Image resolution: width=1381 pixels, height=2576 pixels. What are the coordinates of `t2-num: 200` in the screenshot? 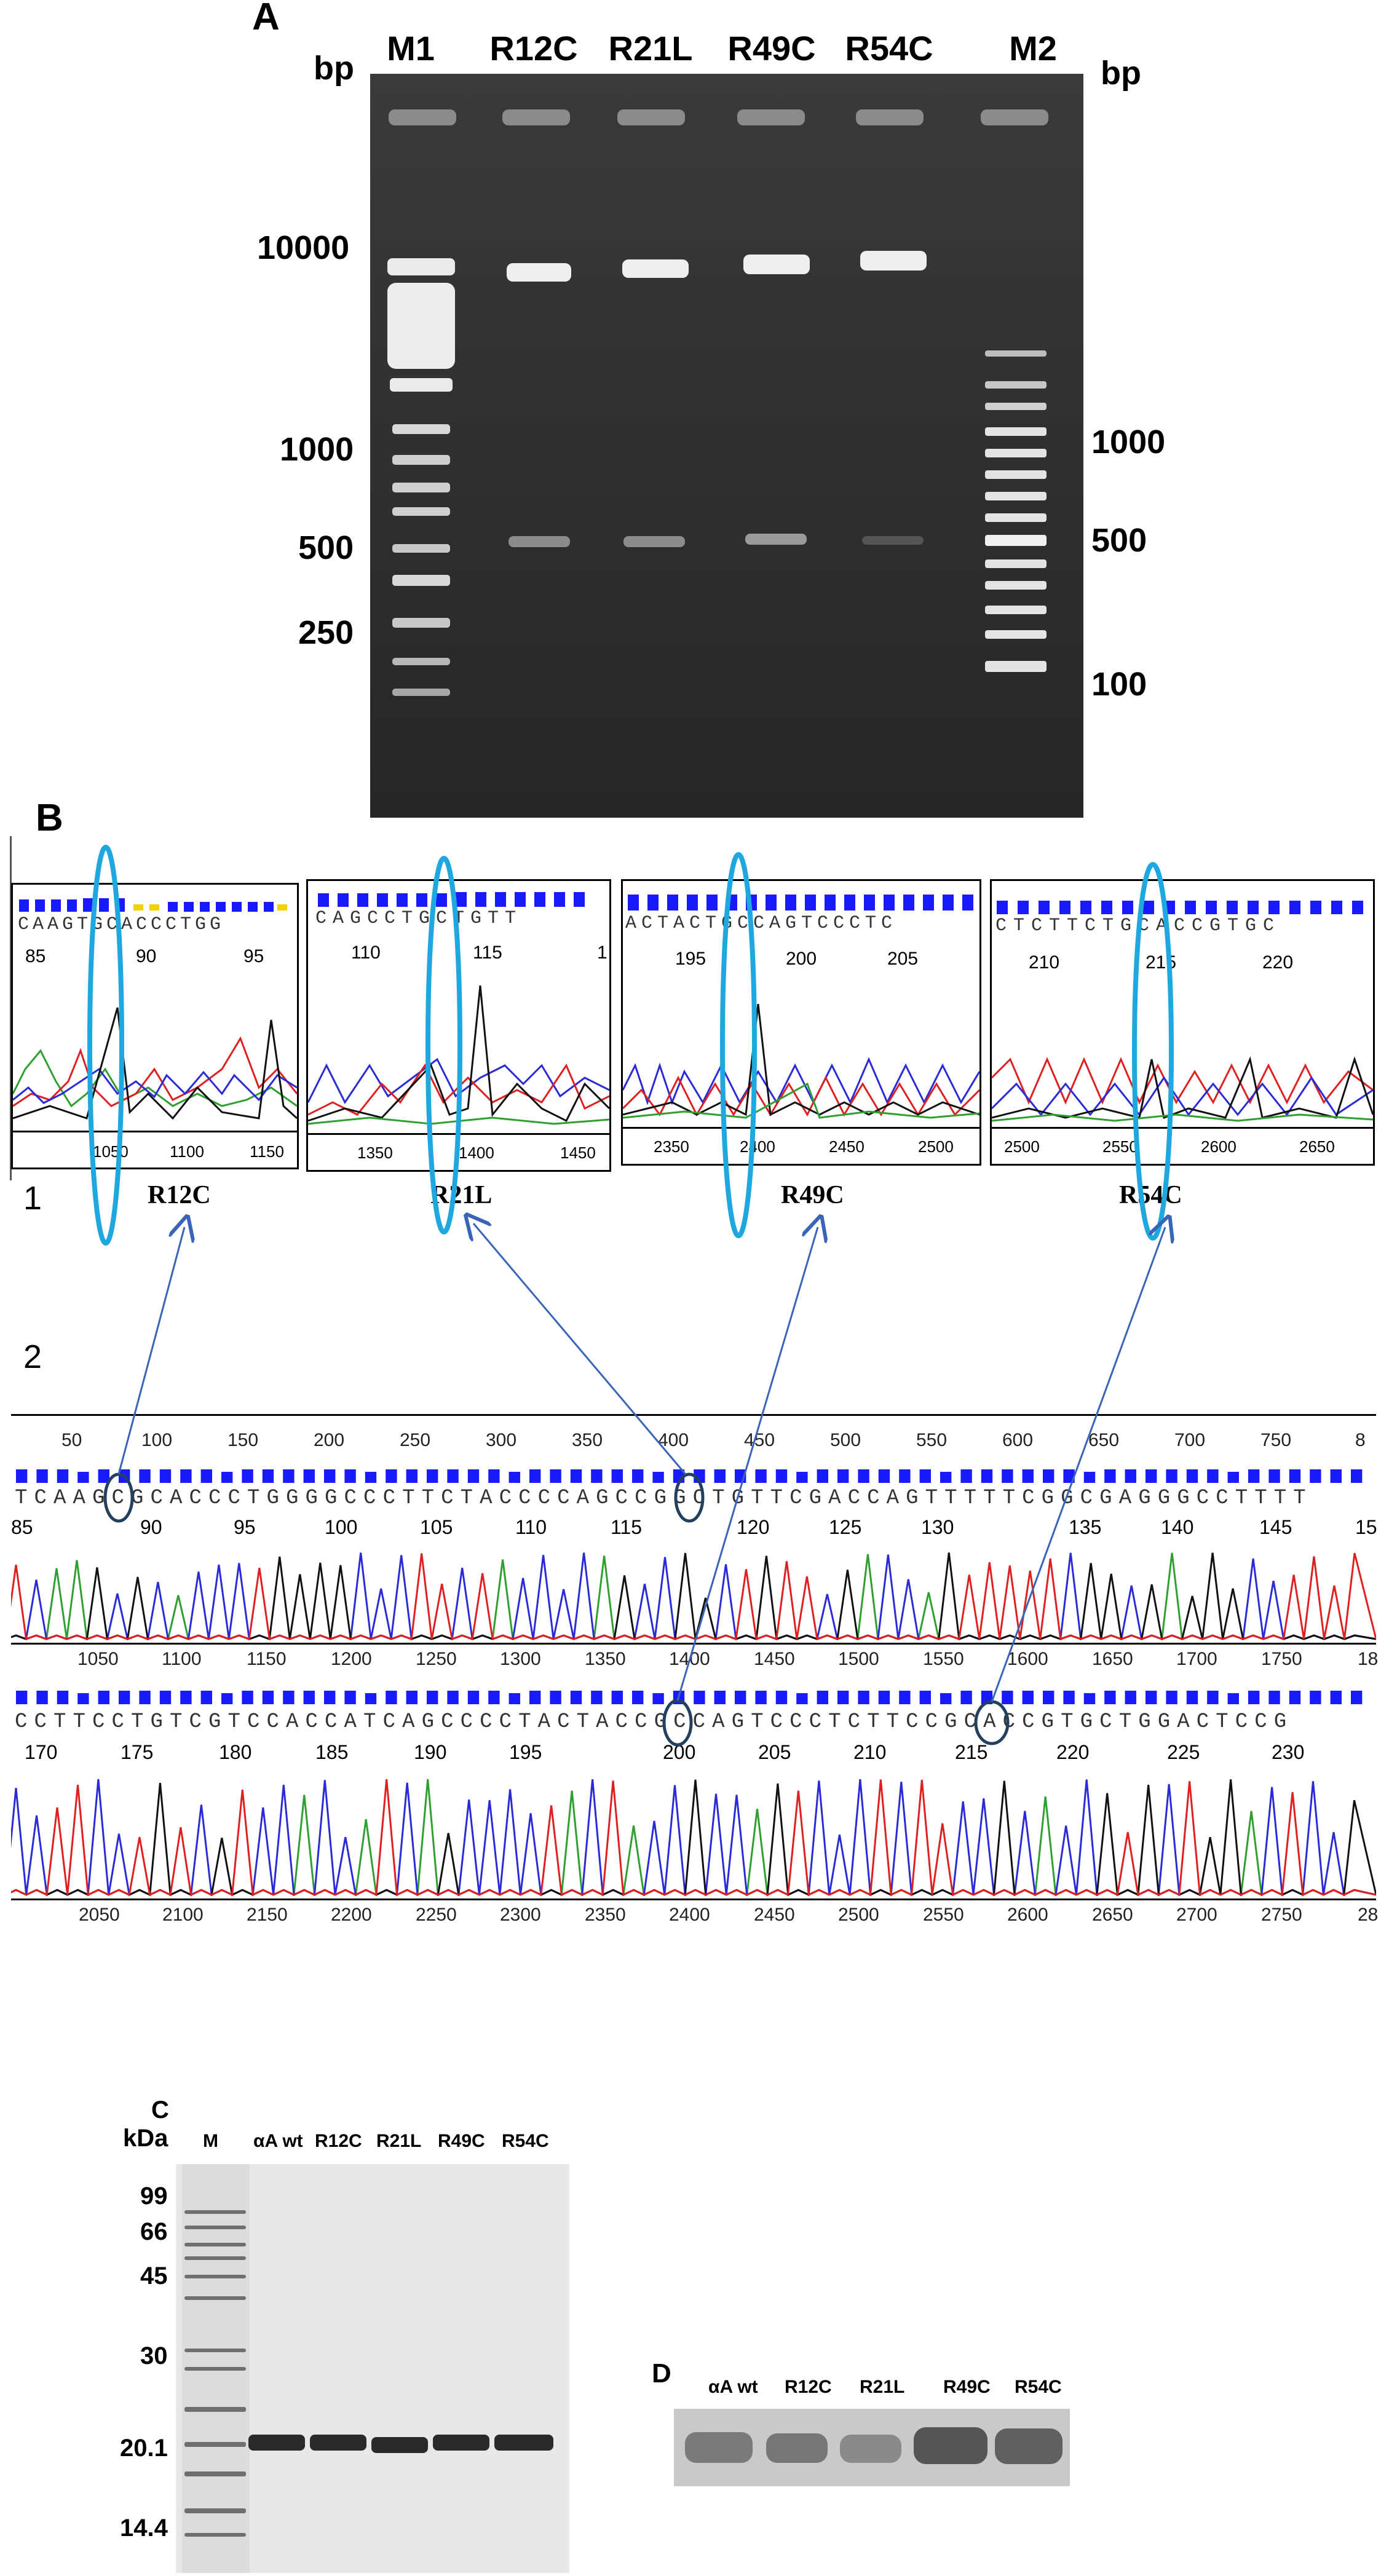 It's located at (679, 1752).